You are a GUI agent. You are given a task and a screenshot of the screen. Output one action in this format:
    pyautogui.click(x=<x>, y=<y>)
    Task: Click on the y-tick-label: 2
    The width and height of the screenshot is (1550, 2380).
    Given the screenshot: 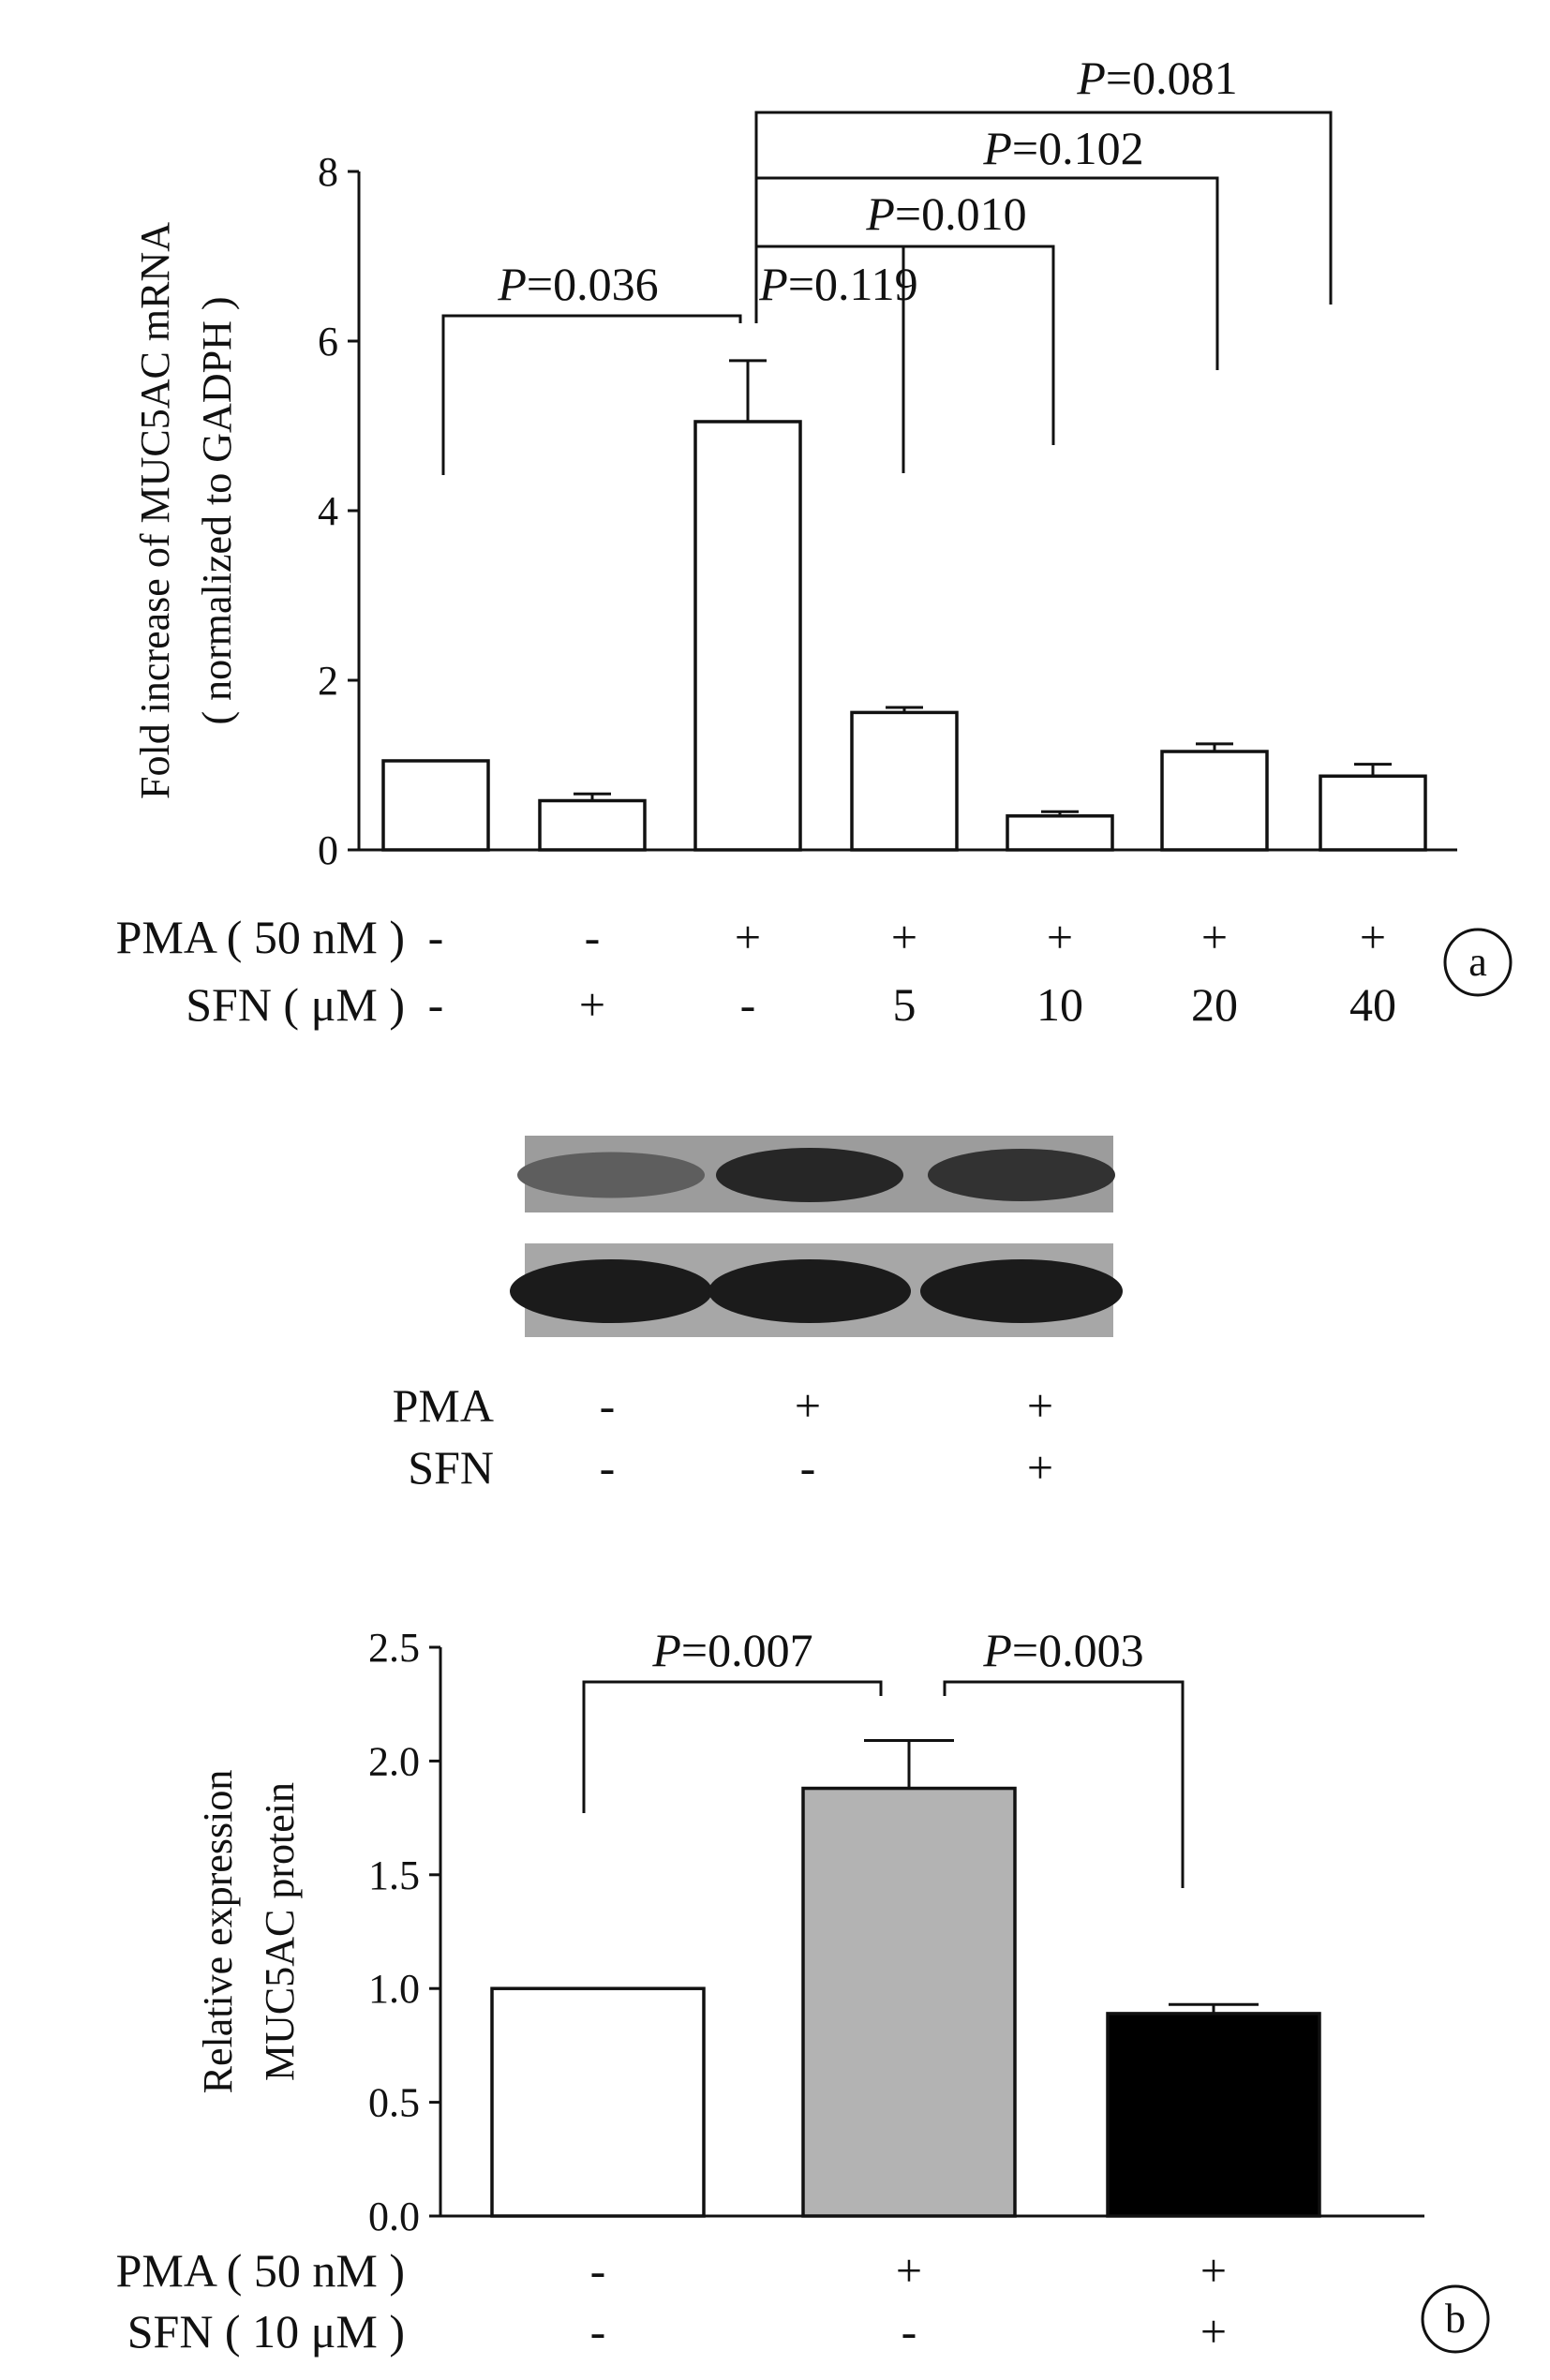 What is the action you would take?
    pyautogui.click(x=328, y=681)
    